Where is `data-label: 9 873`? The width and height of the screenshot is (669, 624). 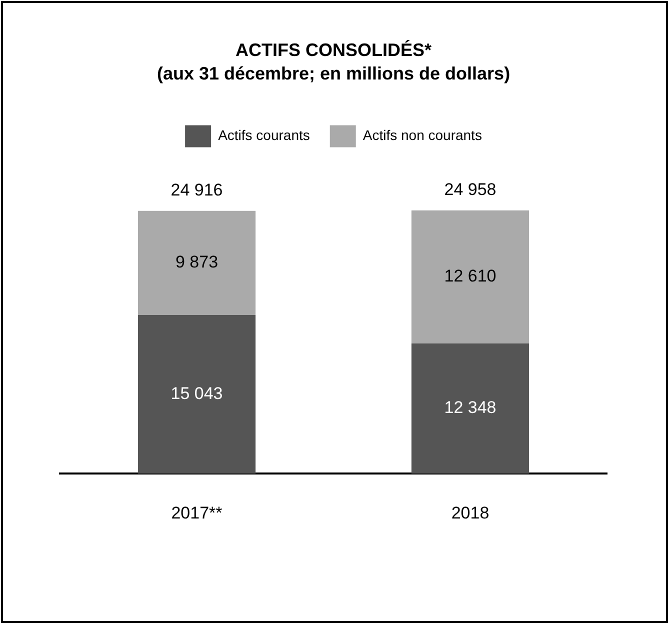
data-label: 9 873 is located at coordinates (196, 262).